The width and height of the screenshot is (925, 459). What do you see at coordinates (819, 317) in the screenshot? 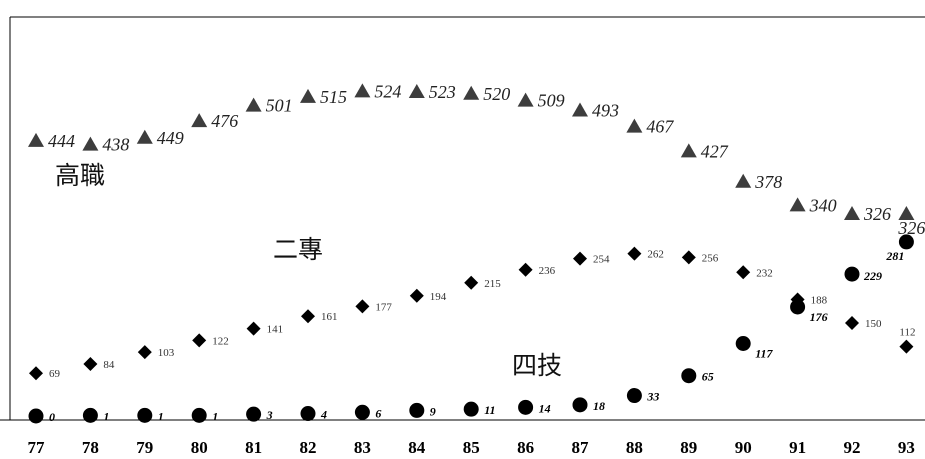
I see `data-label: 176` at bounding box center [819, 317].